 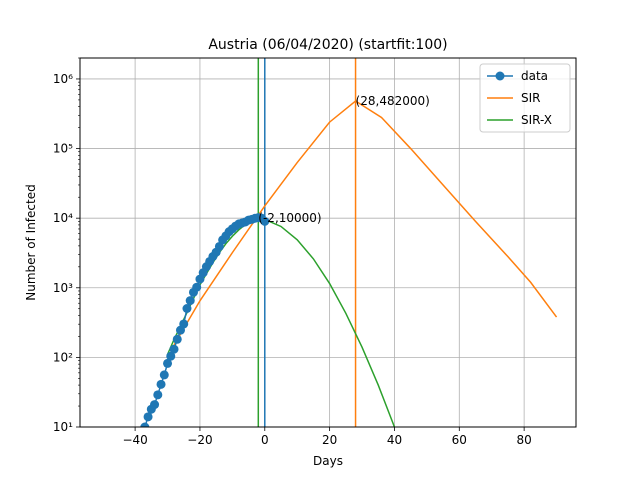 I want to click on legend: data SIR SIR-X, so click(x=525, y=98).